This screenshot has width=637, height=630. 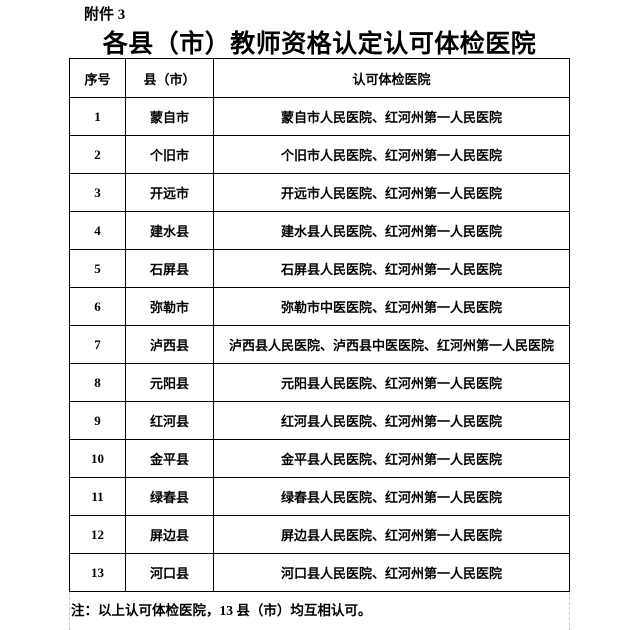 I want to click on table-row: 7 泸西县 泸西县人民医院、泸西县中医医院、红河州第一人民医院, so click(x=319, y=344).